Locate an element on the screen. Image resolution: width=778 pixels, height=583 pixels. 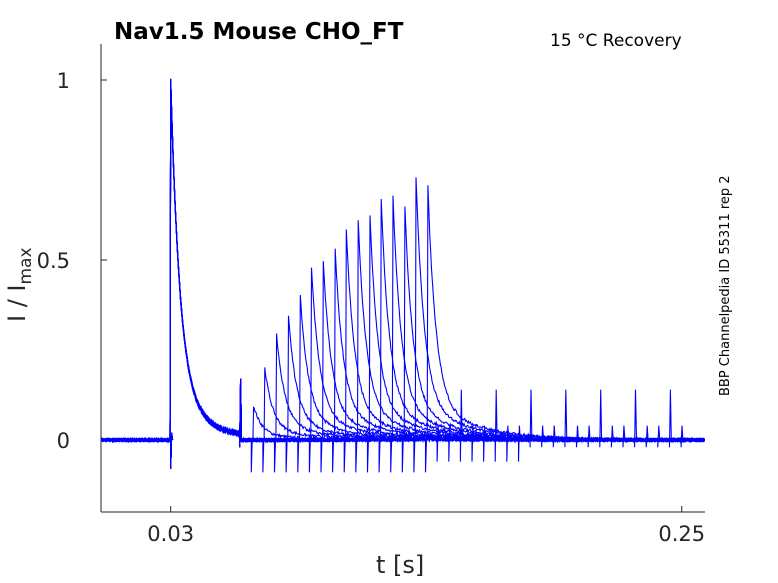
condition-annotation: 15 °C Recovery is located at coordinates (616, 41).